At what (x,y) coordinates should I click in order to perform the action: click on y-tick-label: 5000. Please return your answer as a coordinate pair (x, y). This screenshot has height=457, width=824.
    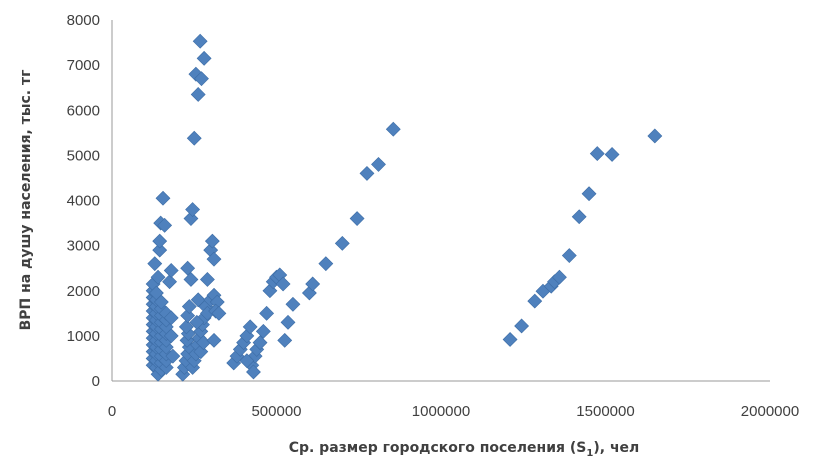
    Looking at the image, I should click on (83, 155).